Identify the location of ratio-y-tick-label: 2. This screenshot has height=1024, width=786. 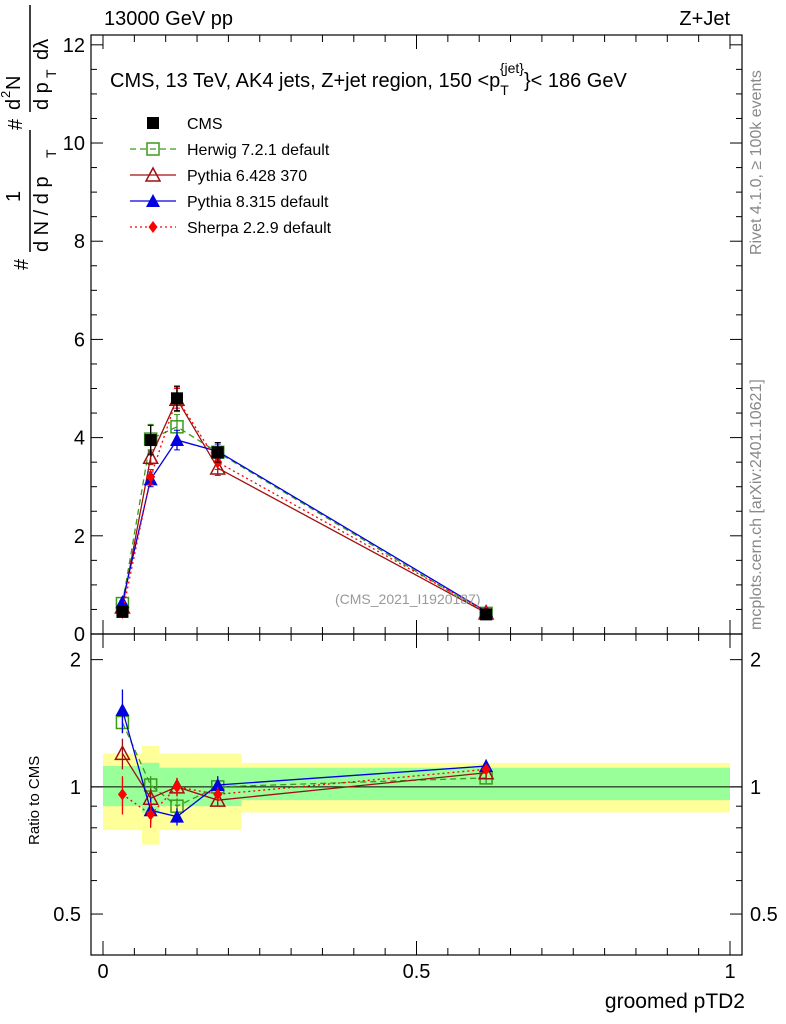
(75, 661).